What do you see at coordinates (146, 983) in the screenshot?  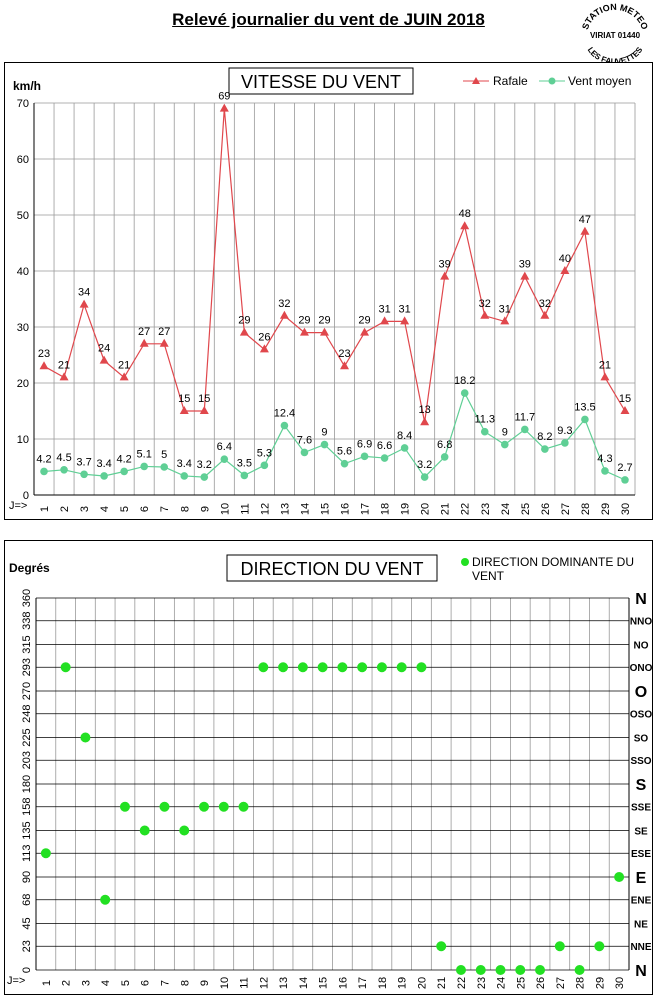 I see `direction-xtick-label: 6` at bounding box center [146, 983].